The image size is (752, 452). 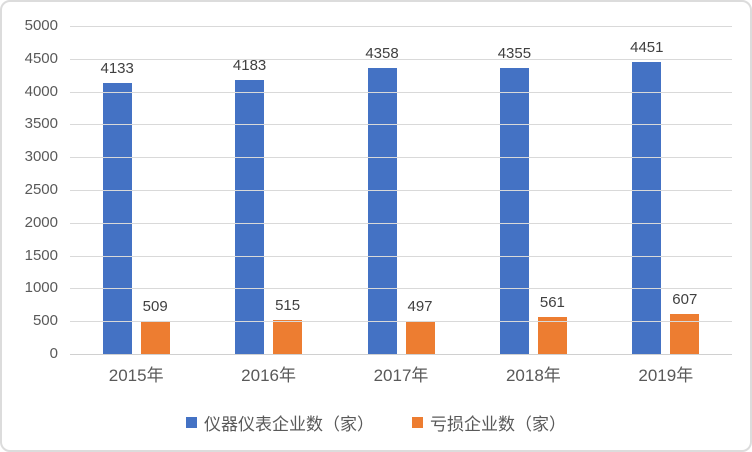 I want to click on data-label: 515, so click(x=288, y=306).